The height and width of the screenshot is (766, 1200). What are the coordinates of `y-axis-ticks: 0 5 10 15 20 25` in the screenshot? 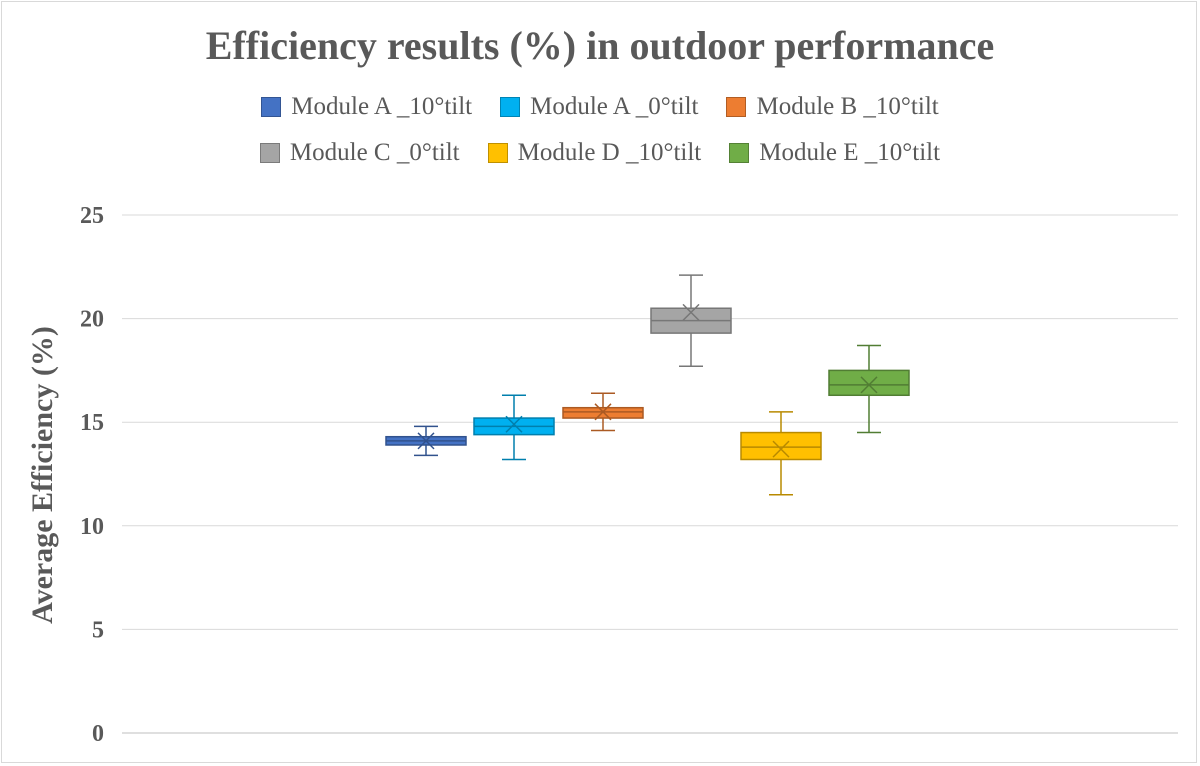 It's located at (92, 475).